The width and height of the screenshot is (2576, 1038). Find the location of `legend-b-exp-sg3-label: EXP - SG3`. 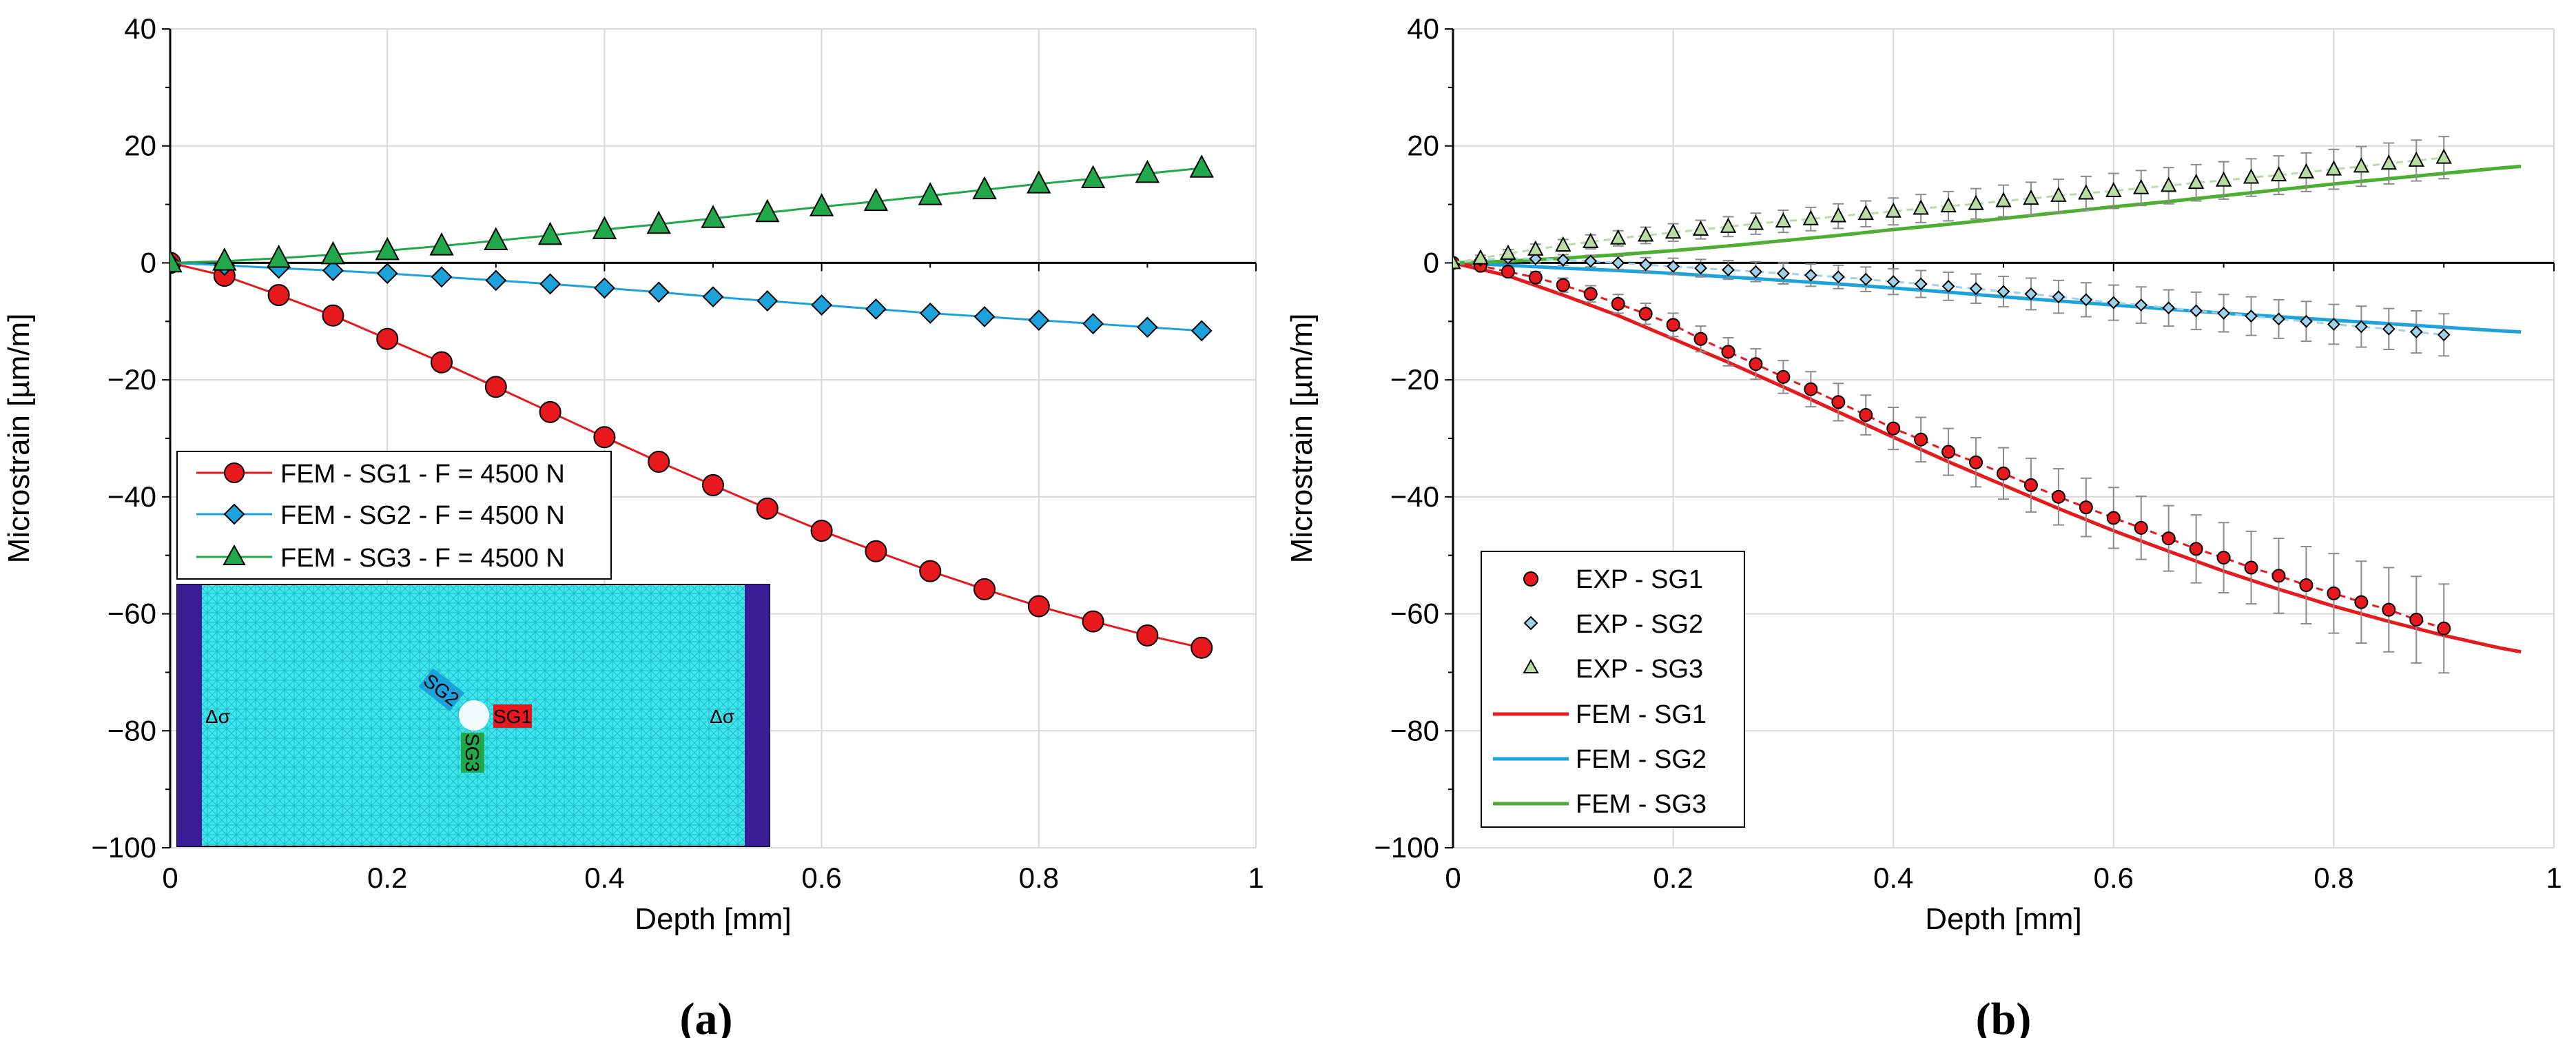

legend-b-exp-sg3-label: EXP - SG3 is located at coordinates (1640, 670).